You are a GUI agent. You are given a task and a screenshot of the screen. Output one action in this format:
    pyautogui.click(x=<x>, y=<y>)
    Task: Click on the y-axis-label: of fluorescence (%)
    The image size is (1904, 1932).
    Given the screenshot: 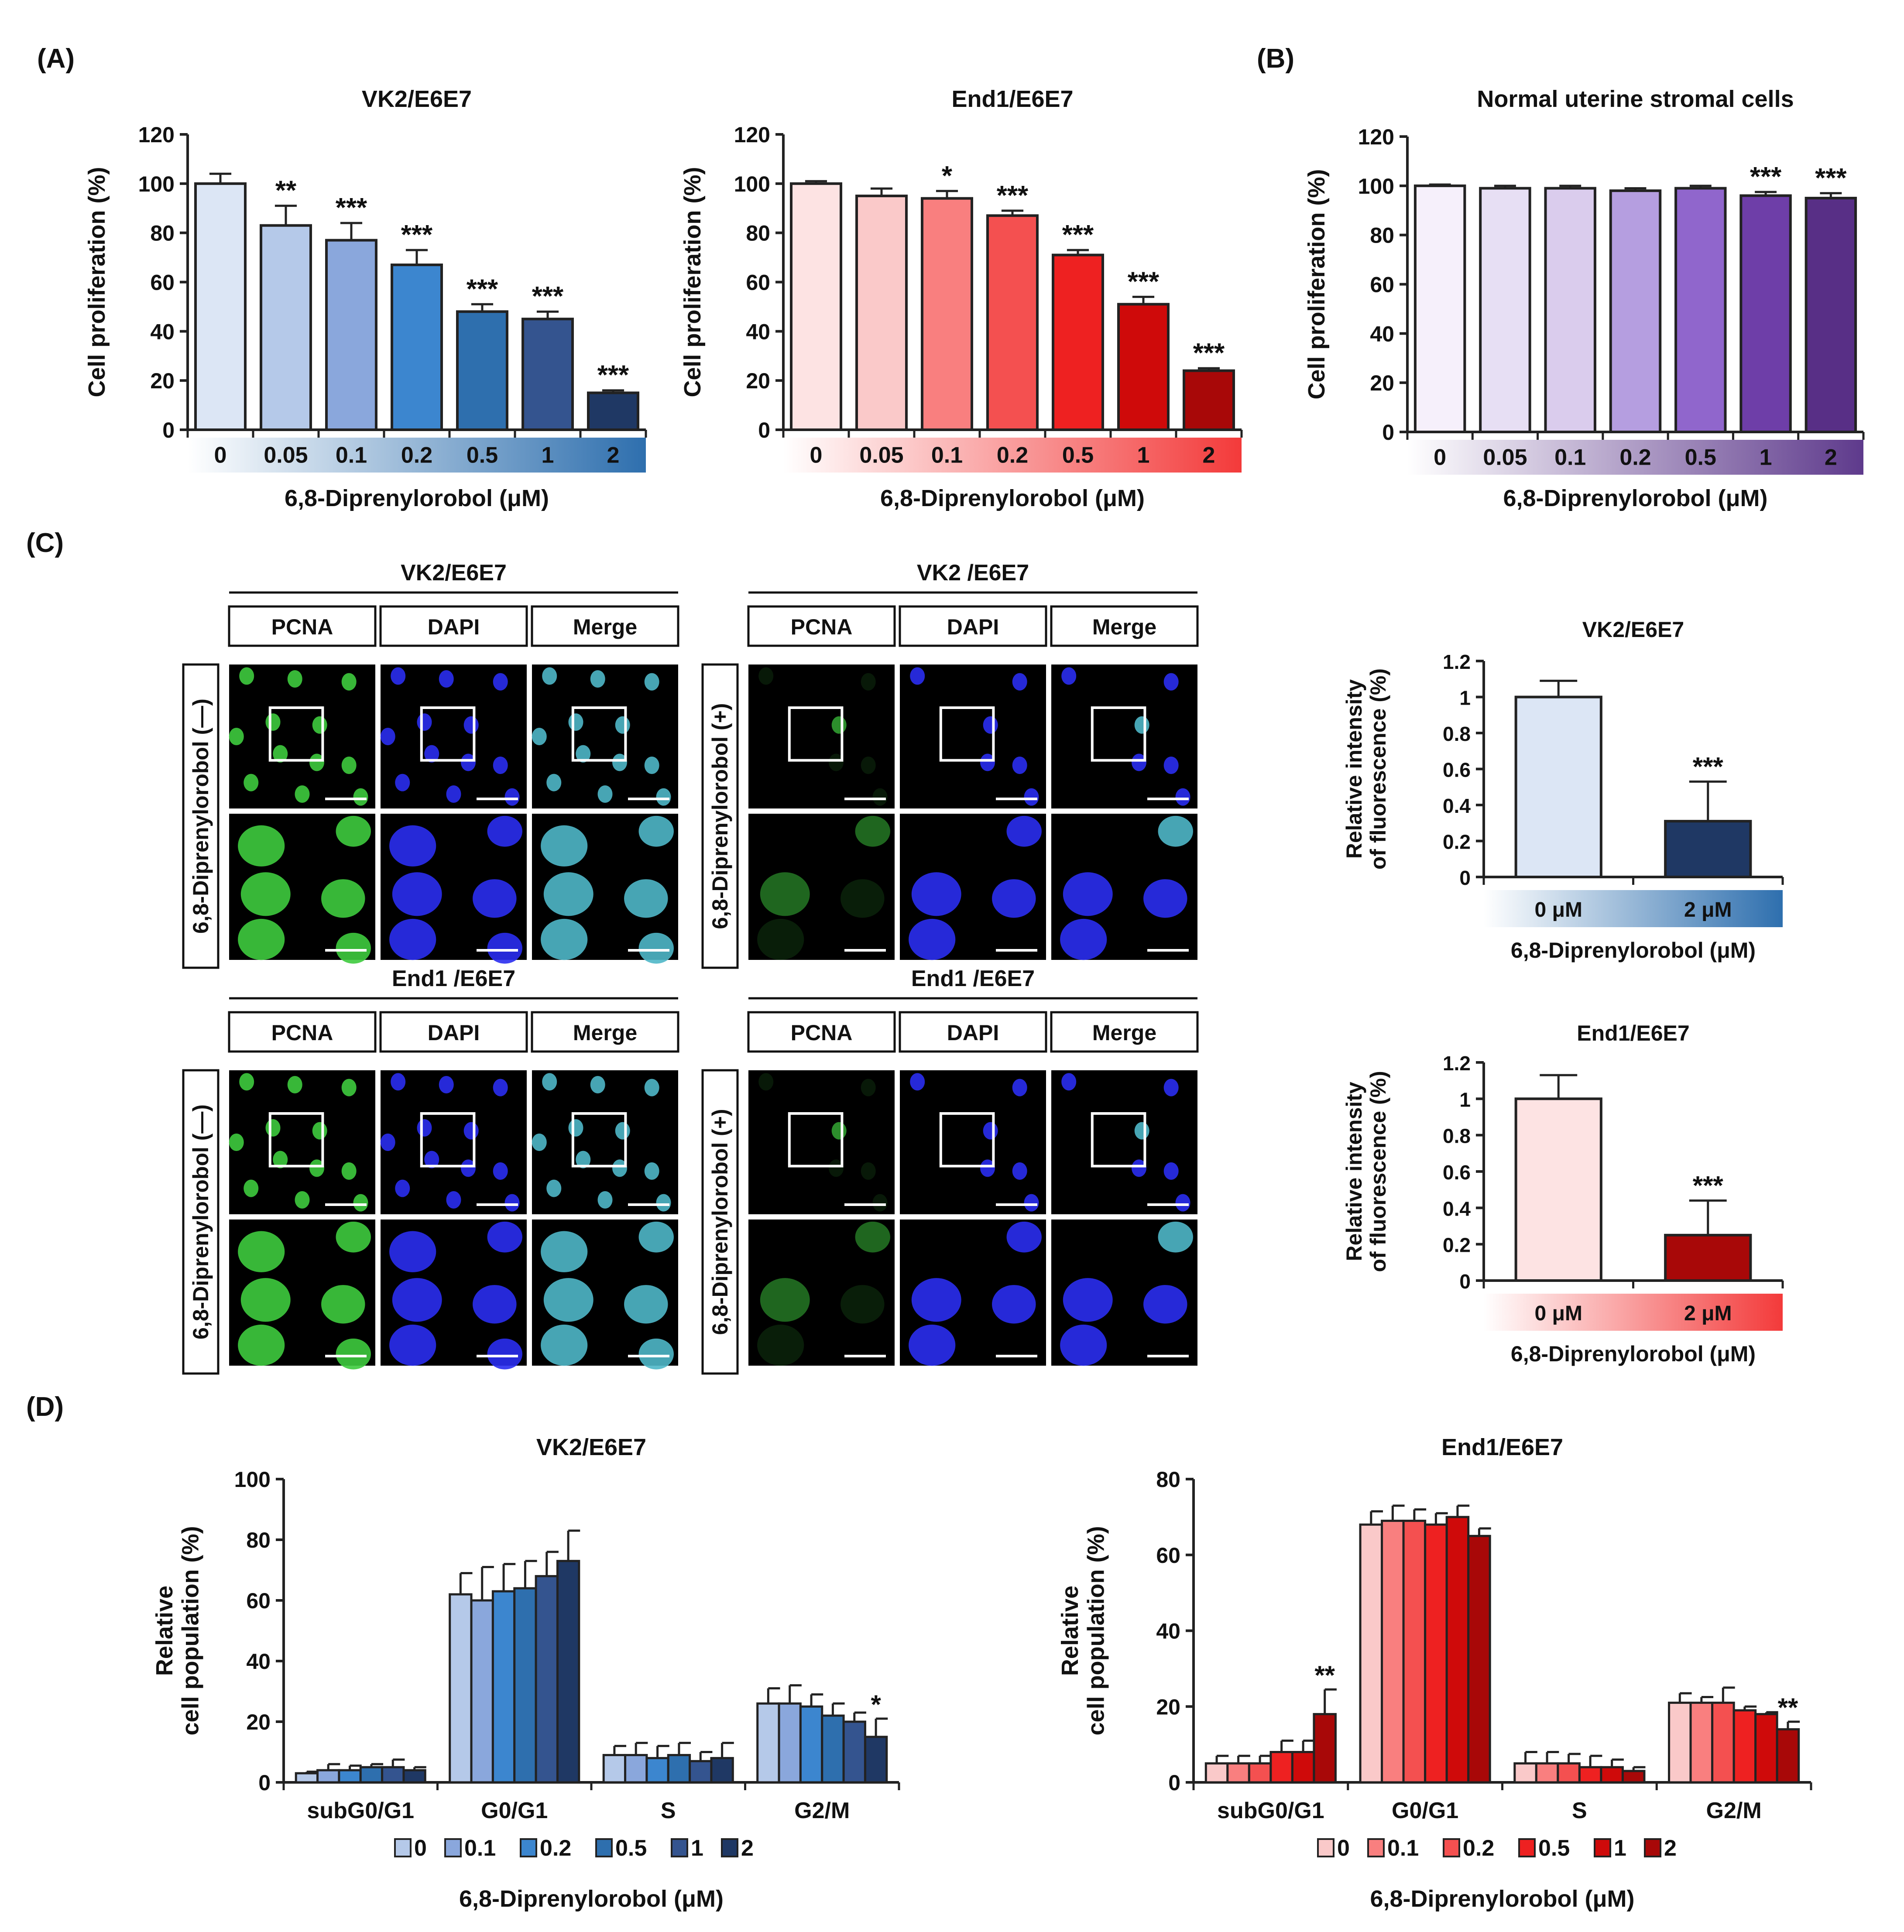 What is the action you would take?
    pyautogui.click(x=1378, y=1171)
    